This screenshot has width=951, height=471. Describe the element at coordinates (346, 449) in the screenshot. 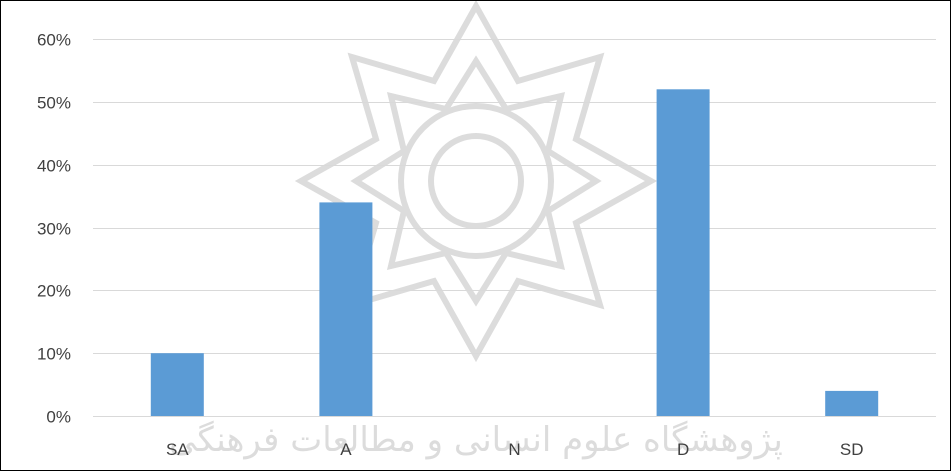

I see `x-tick-label-a: A` at that location.